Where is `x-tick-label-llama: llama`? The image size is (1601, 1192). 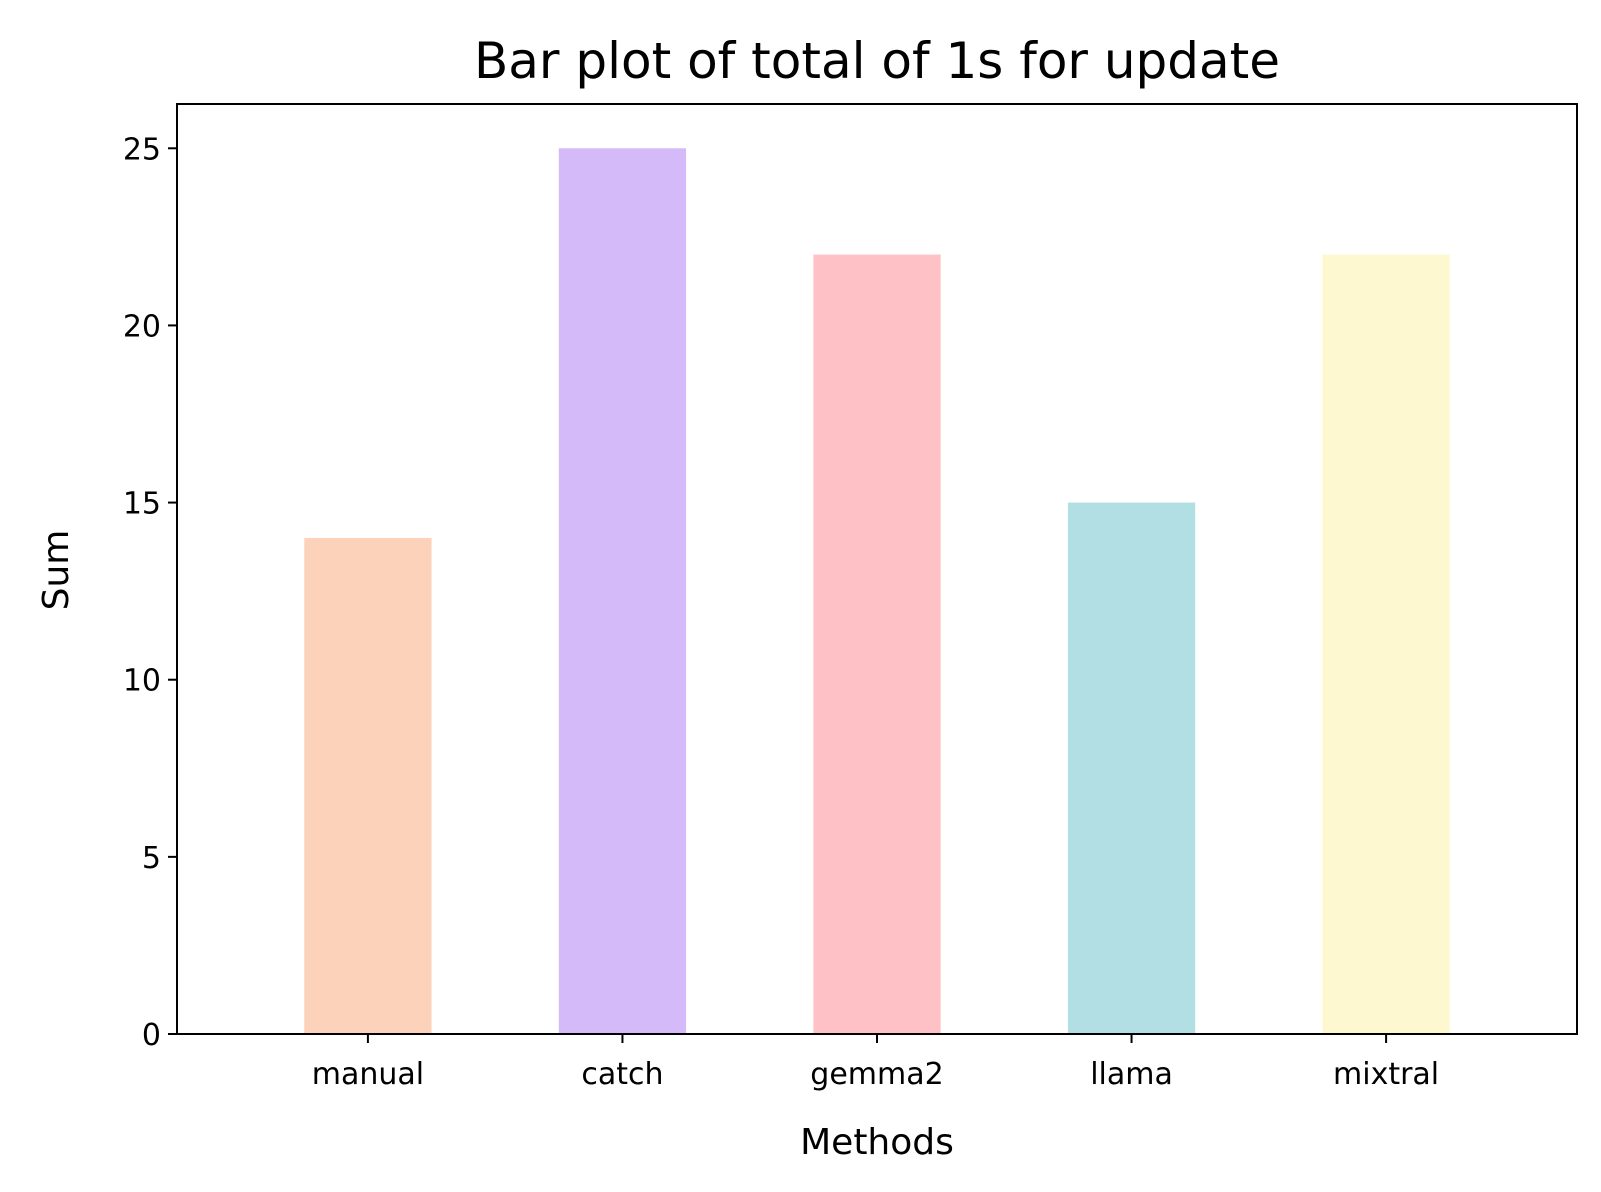
x-tick-label-llama: llama is located at coordinates (1131, 1074).